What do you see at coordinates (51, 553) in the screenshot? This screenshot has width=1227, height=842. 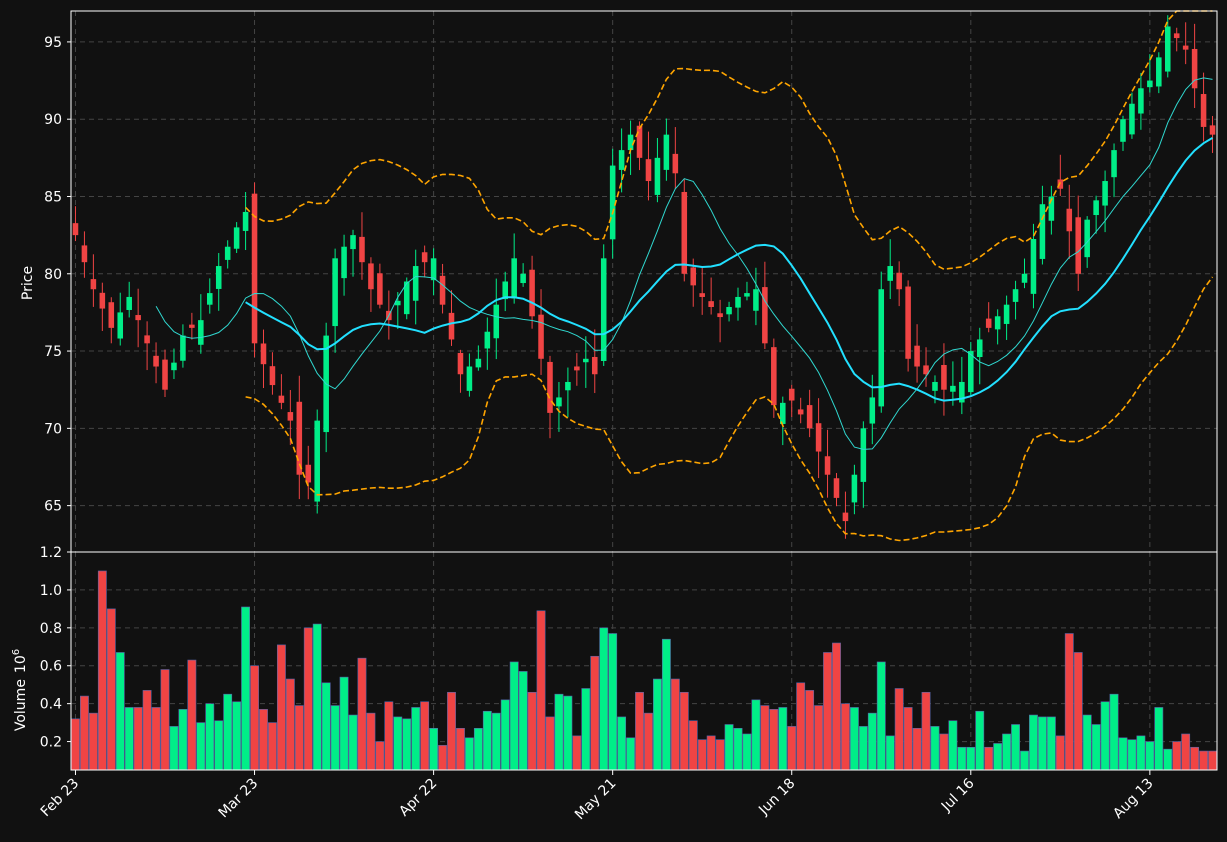 I see `volume-tick-label: 1.2` at bounding box center [51, 553].